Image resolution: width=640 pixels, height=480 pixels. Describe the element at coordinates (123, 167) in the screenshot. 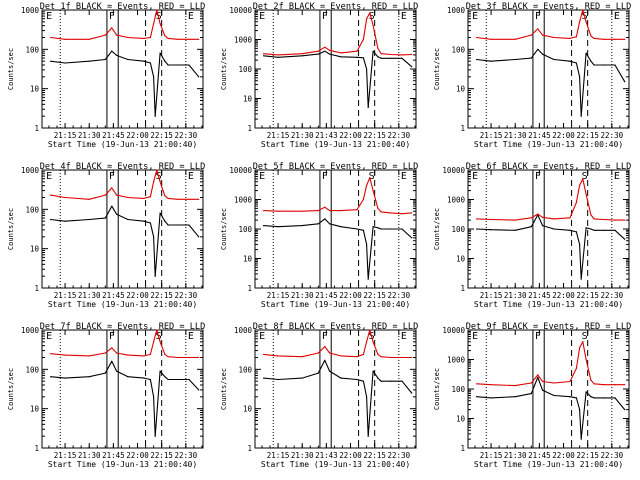

I see `chart-title: Det 4f BLACK = Events, RED = LLD` at that location.